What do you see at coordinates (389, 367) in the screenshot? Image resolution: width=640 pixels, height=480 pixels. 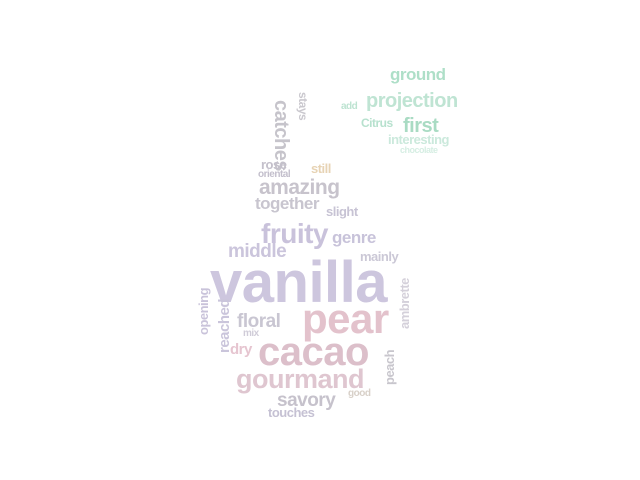 I see `word-peach: peach` at bounding box center [389, 367].